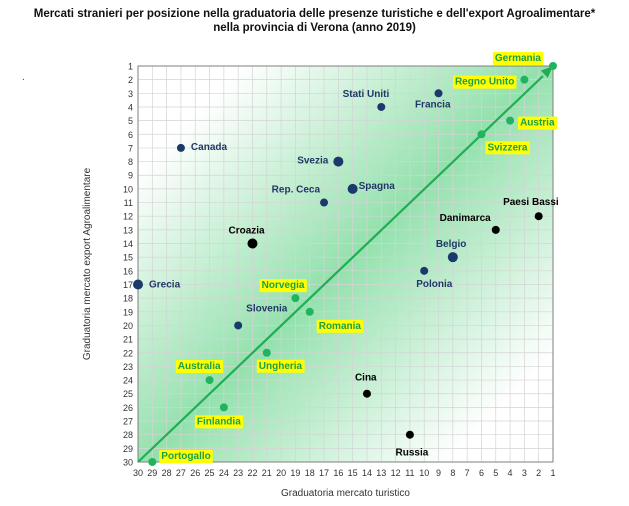  What do you see at coordinates (128, 326) in the screenshot?
I see `y-tick-label: 20` at bounding box center [128, 326].